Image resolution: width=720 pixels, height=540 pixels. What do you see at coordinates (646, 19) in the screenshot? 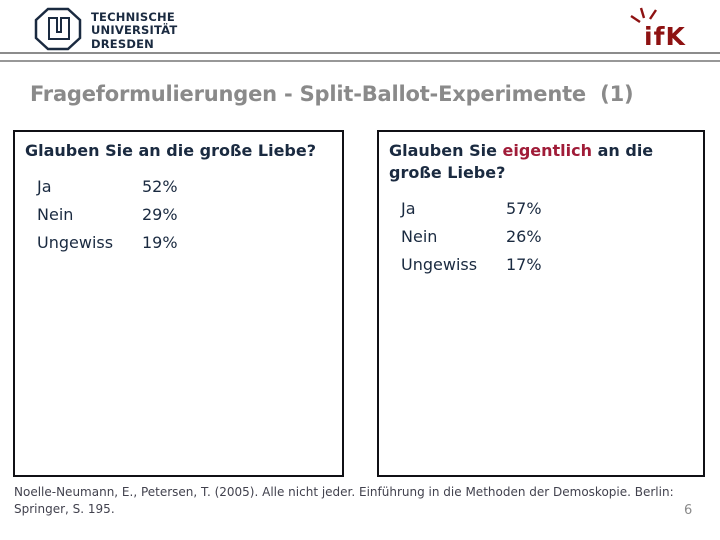
I see `ifk-spark-icon` at bounding box center [646, 19].